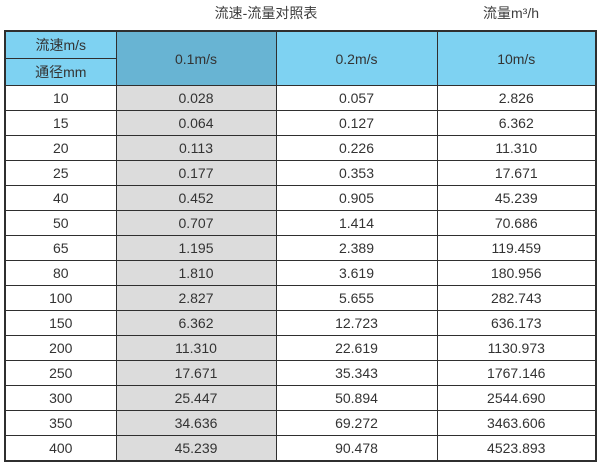  I want to click on value-cell-10ms: 1130.973, so click(516, 348).